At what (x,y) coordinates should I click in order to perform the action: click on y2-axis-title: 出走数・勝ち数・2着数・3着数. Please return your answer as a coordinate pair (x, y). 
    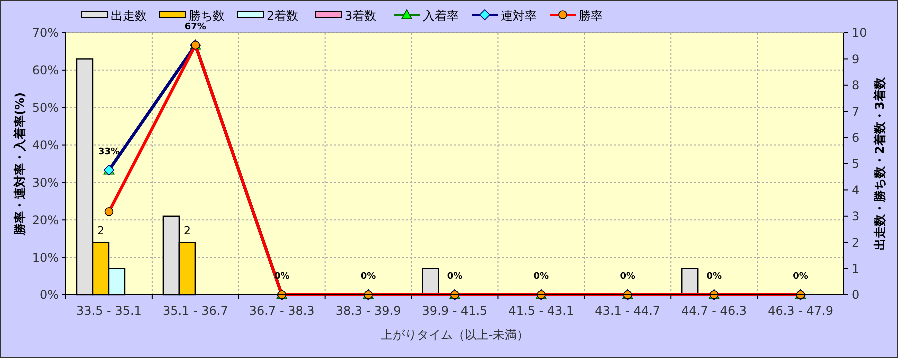
    Looking at the image, I should click on (880, 163).